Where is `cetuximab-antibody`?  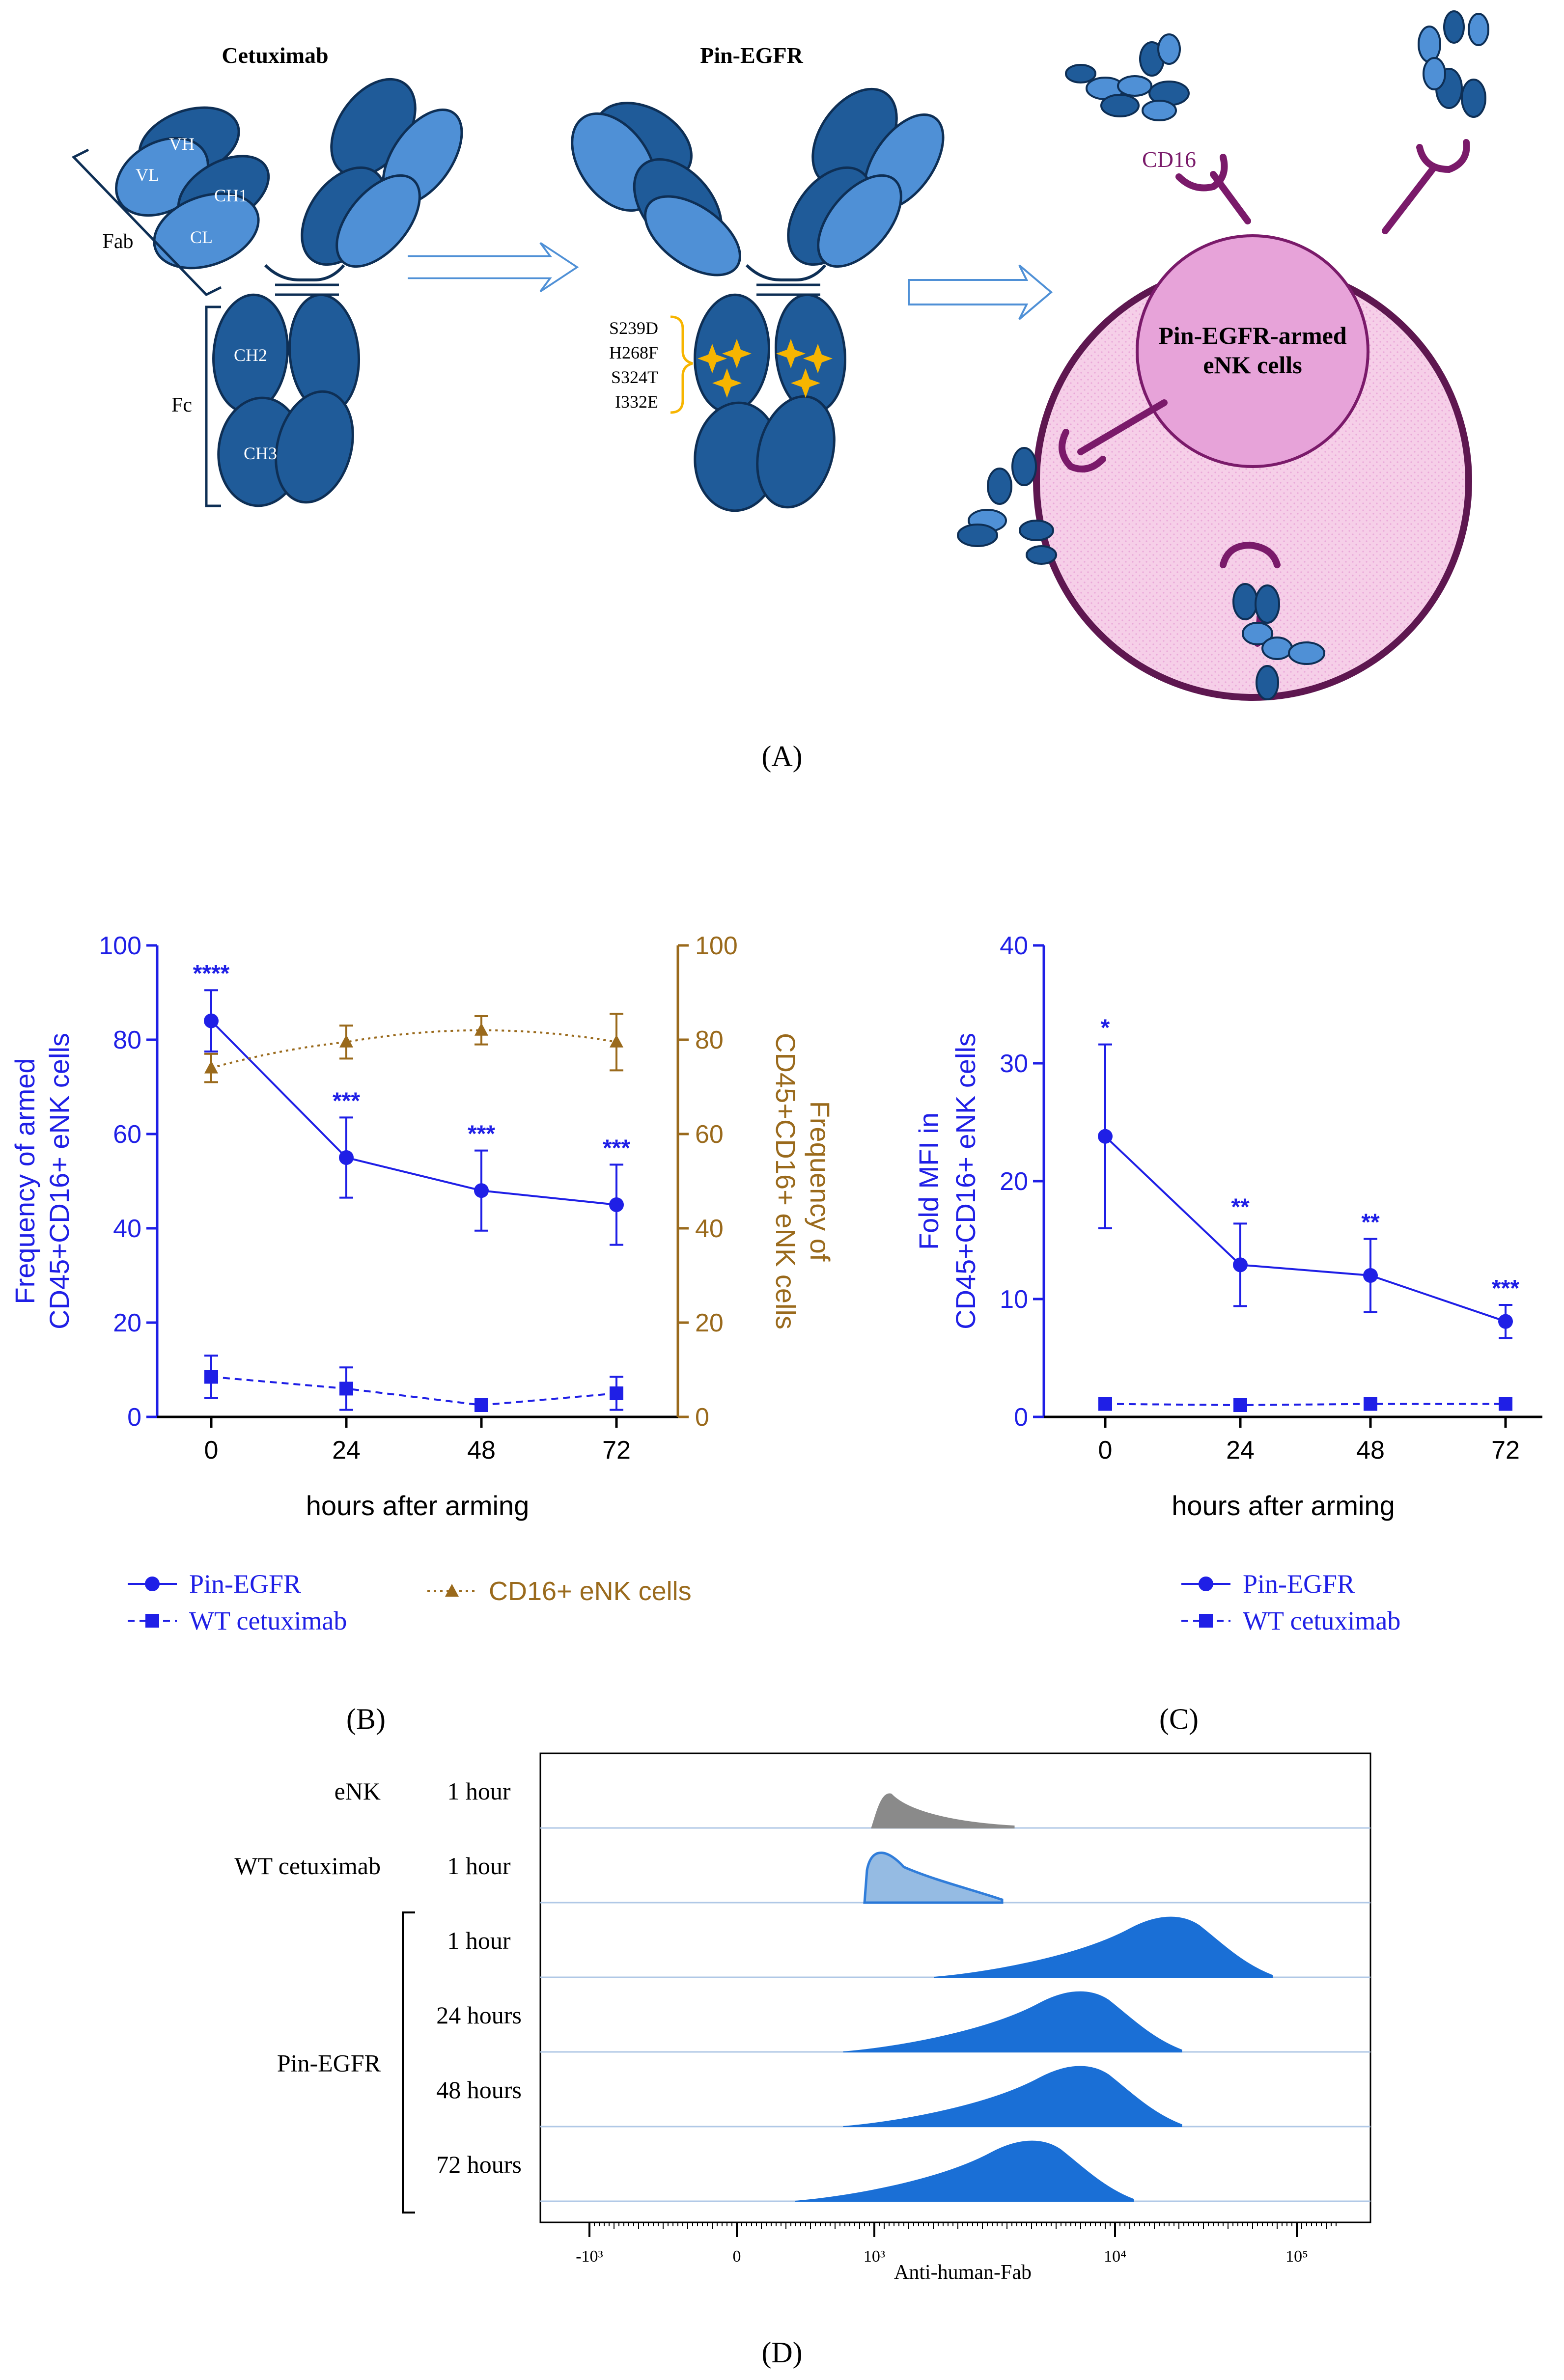 cetuximab-antibody is located at coordinates (289, 292).